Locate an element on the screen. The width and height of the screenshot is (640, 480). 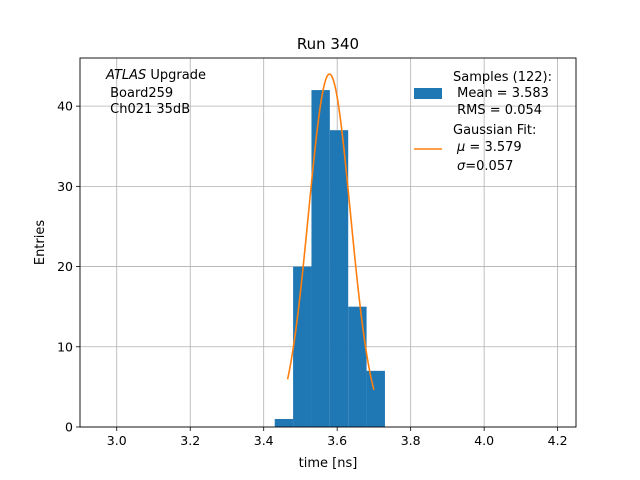
gaussian-fit-curve is located at coordinates (330, 232).